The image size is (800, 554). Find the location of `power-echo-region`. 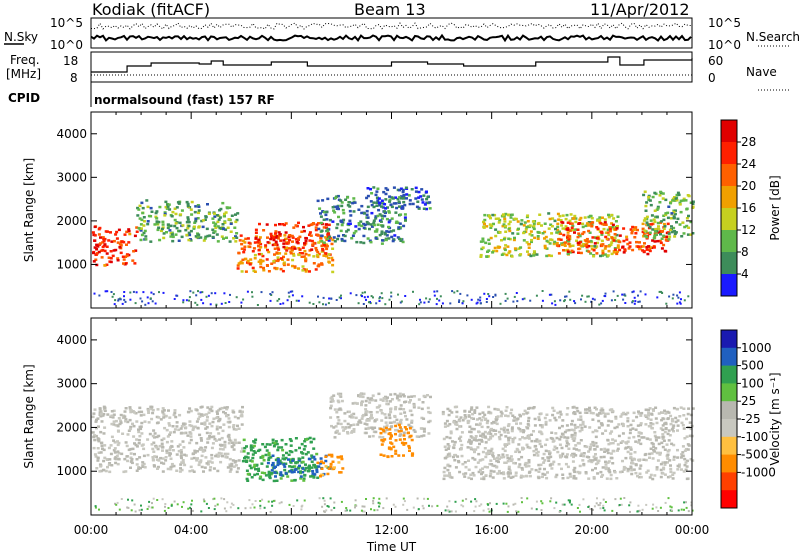

power-echo-region is located at coordinates (188, 221).